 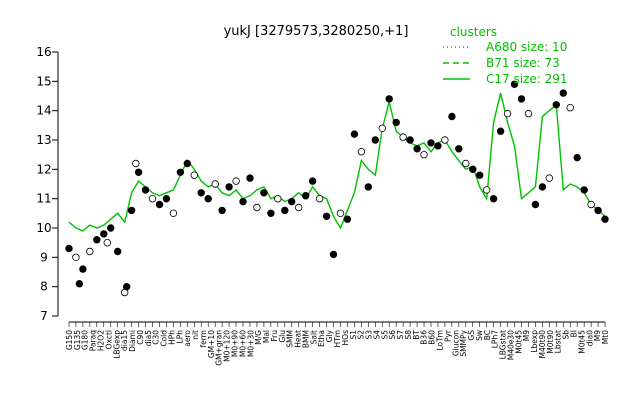 What do you see at coordinates (463, 342) in the screenshot?
I see `x-tick-label: SMMPy` at bounding box center [463, 342].